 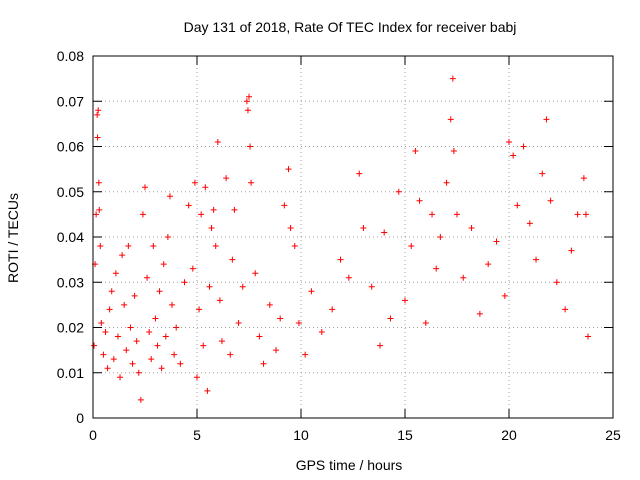 I want to click on x-tick-label: 15, so click(x=405, y=435).